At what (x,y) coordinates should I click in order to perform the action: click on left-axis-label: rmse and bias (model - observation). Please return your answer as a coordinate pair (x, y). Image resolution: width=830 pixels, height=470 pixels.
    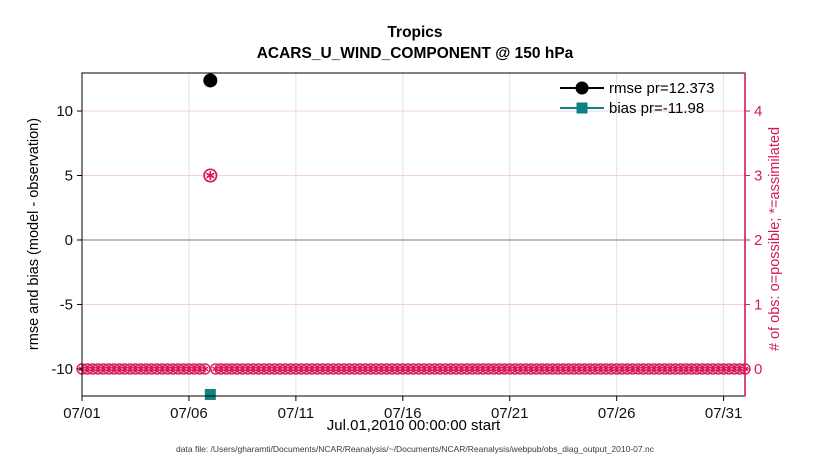
    Looking at the image, I should click on (34, 234).